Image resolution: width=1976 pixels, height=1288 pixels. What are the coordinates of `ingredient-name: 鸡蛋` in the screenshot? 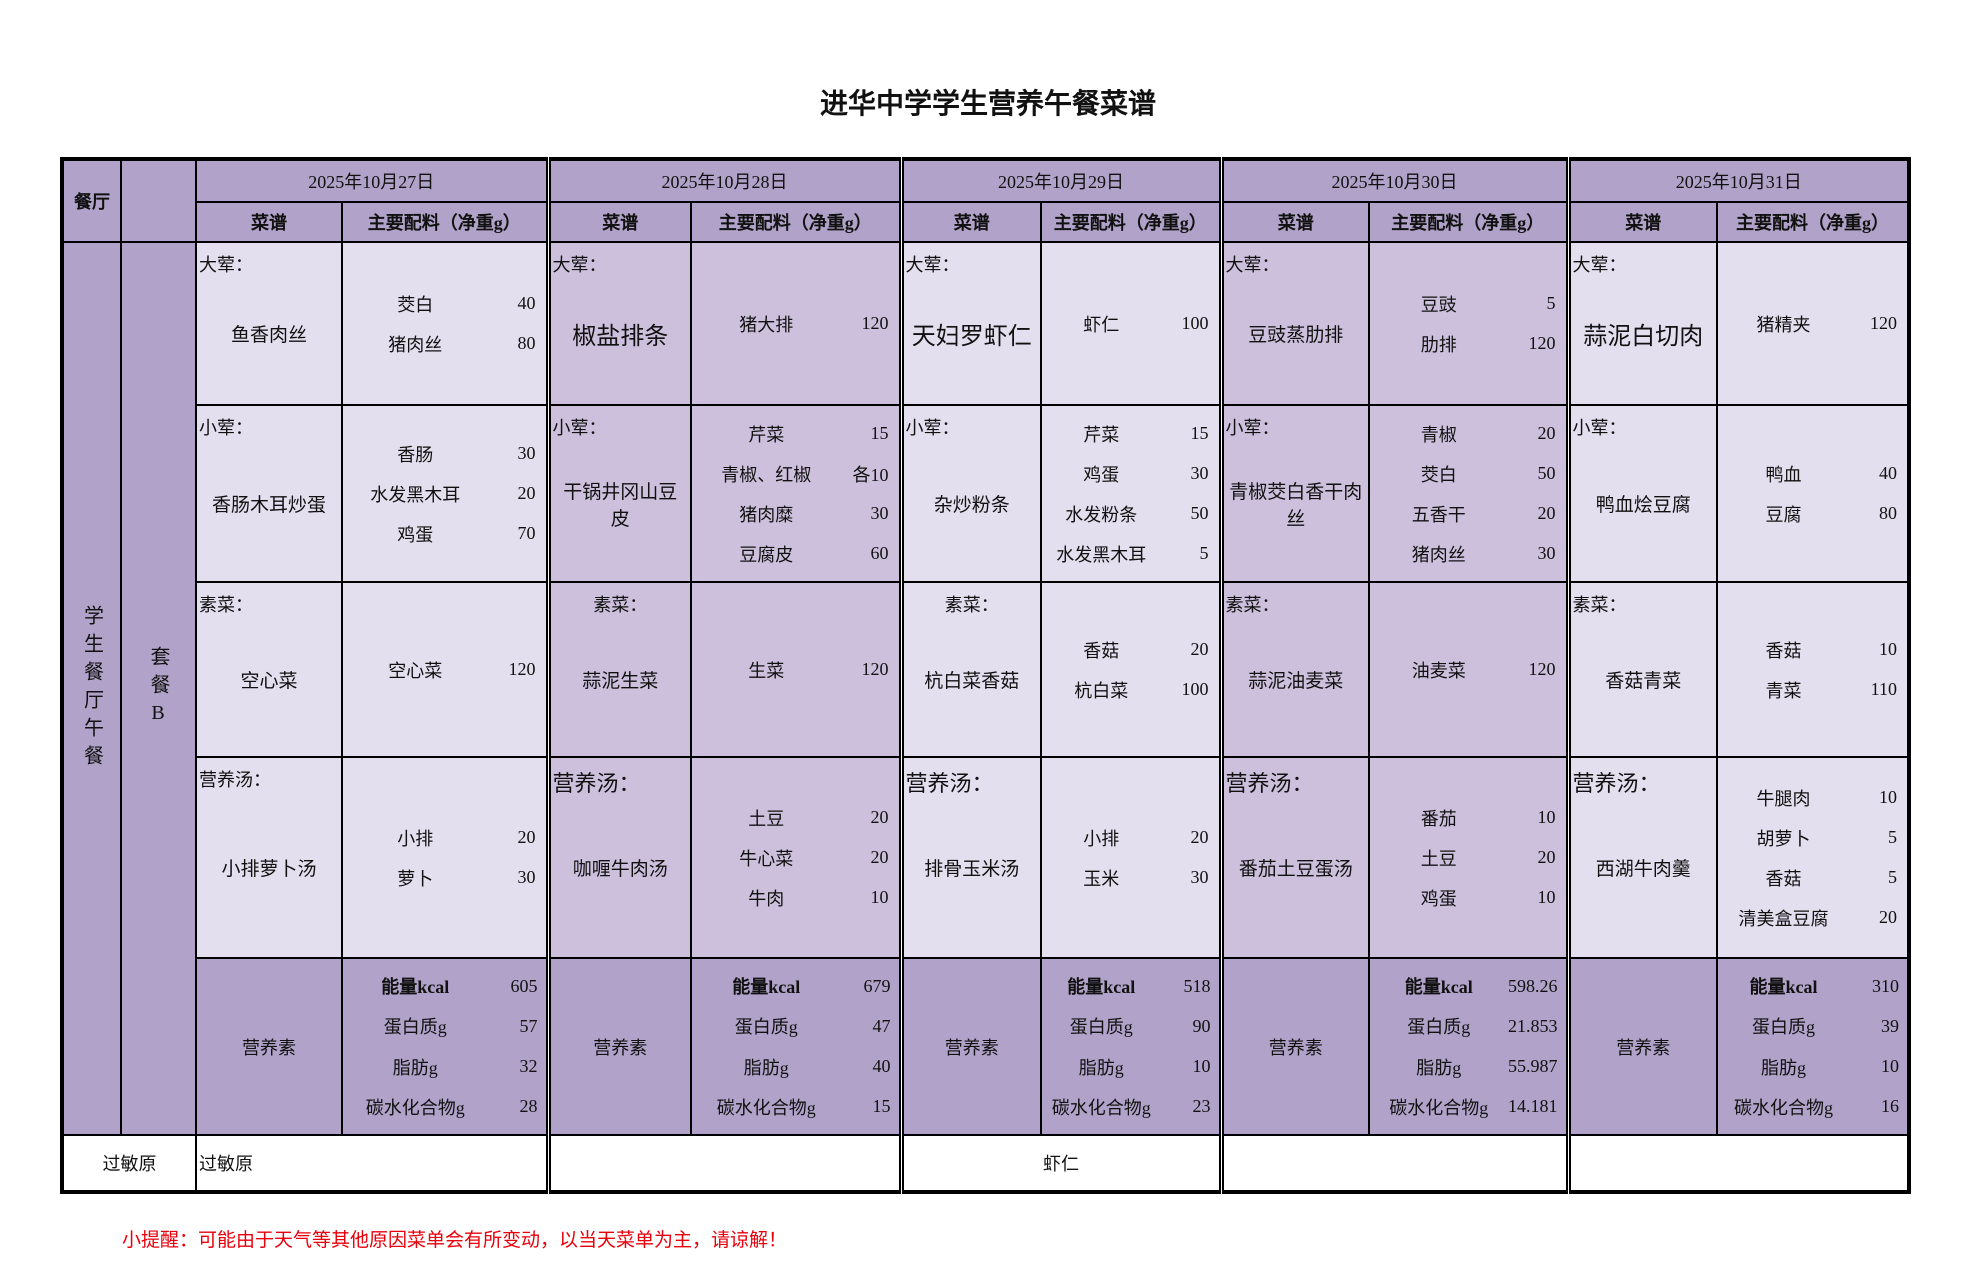 It's located at (1101, 474).